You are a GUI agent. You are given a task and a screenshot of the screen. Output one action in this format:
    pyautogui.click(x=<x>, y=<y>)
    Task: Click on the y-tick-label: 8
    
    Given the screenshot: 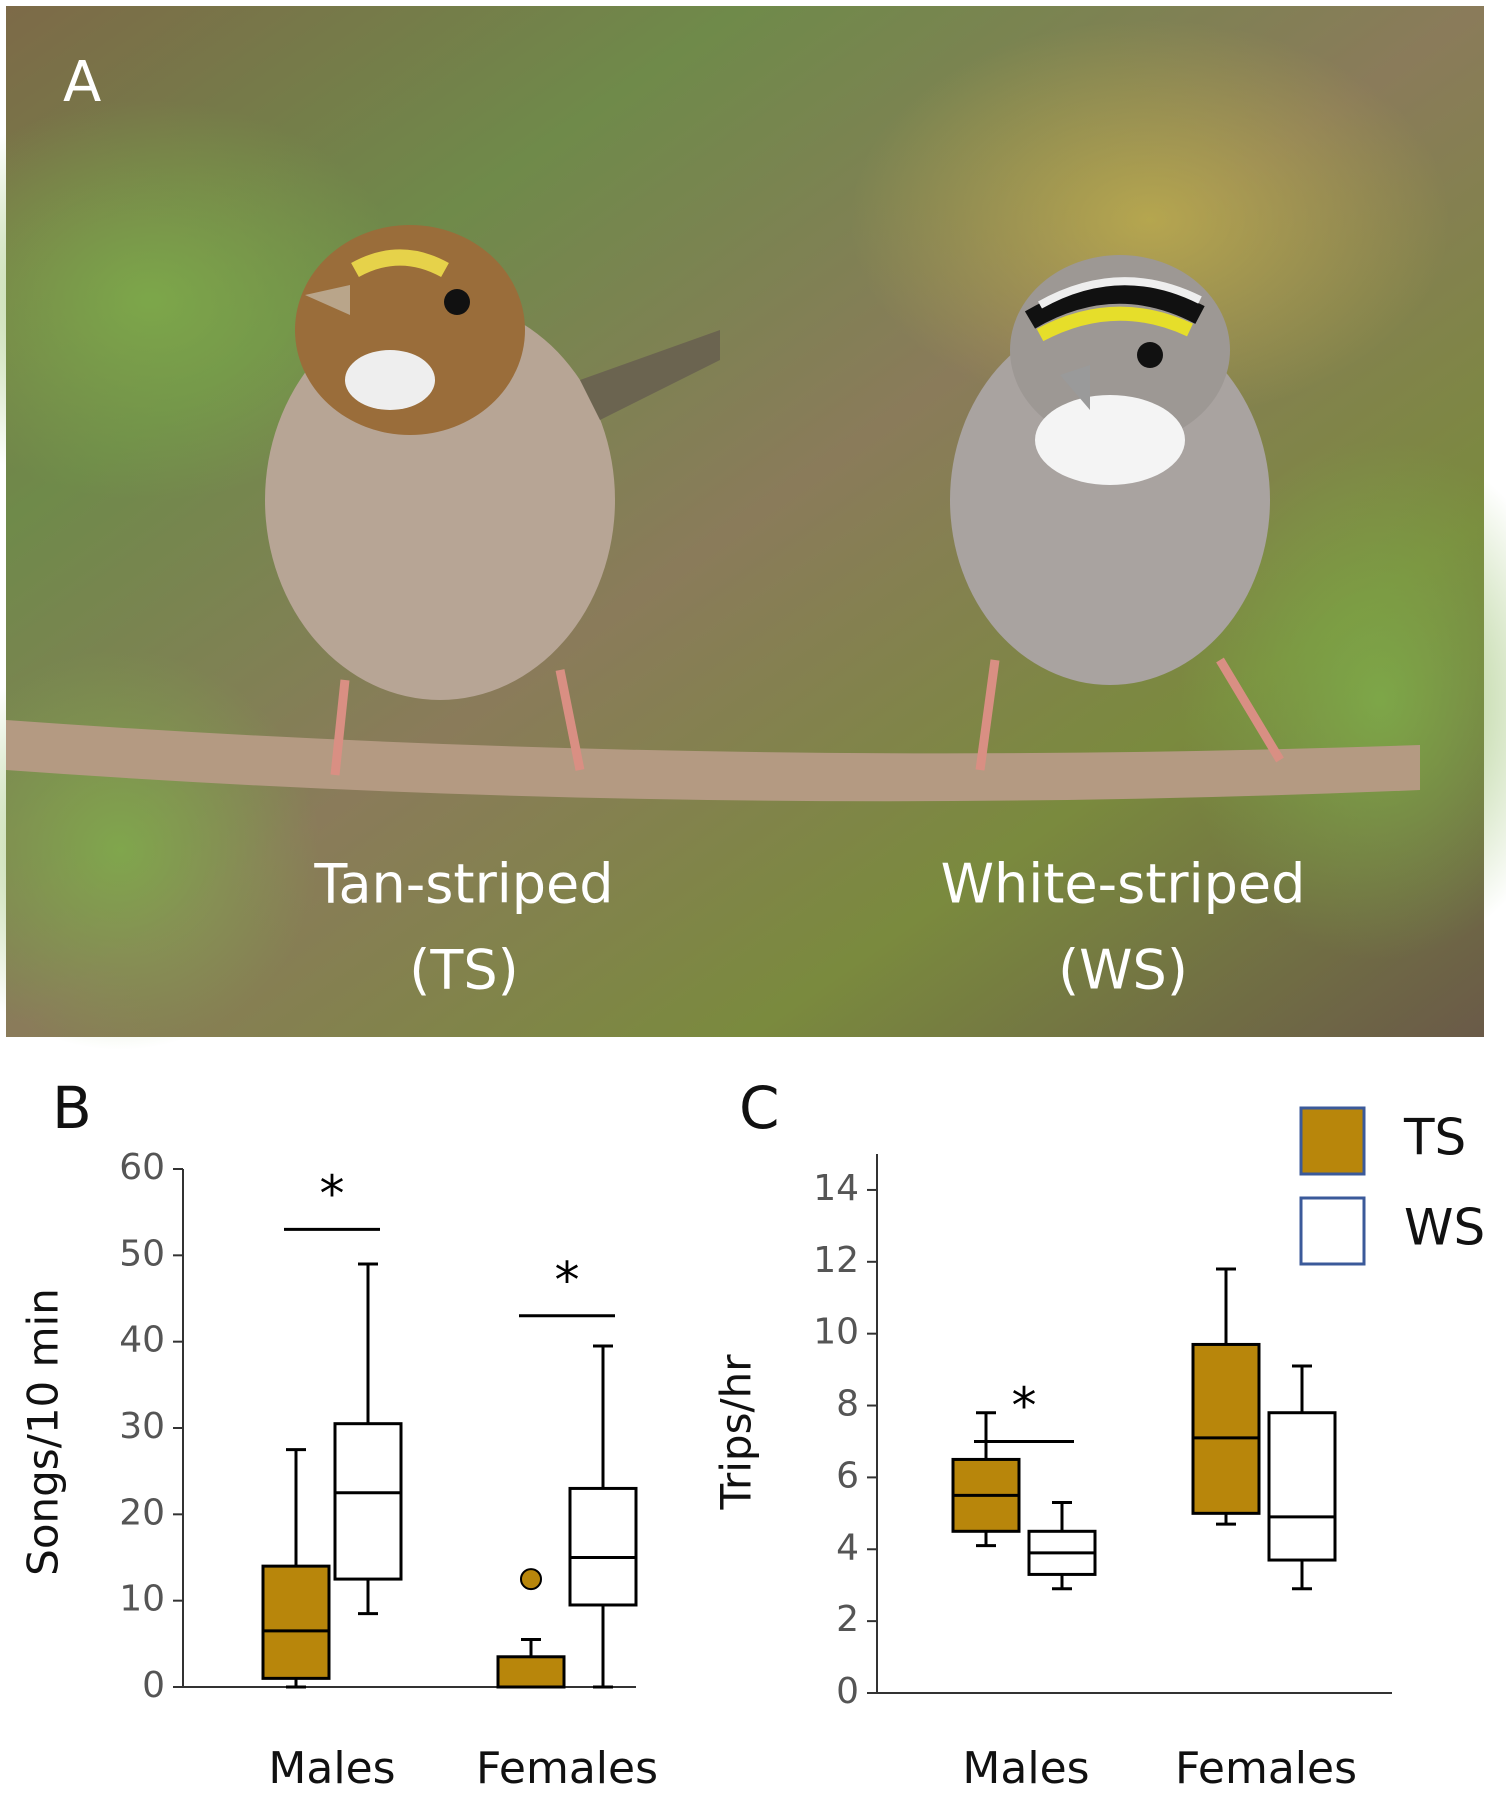 What is the action you would take?
    pyautogui.click(x=847, y=1404)
    